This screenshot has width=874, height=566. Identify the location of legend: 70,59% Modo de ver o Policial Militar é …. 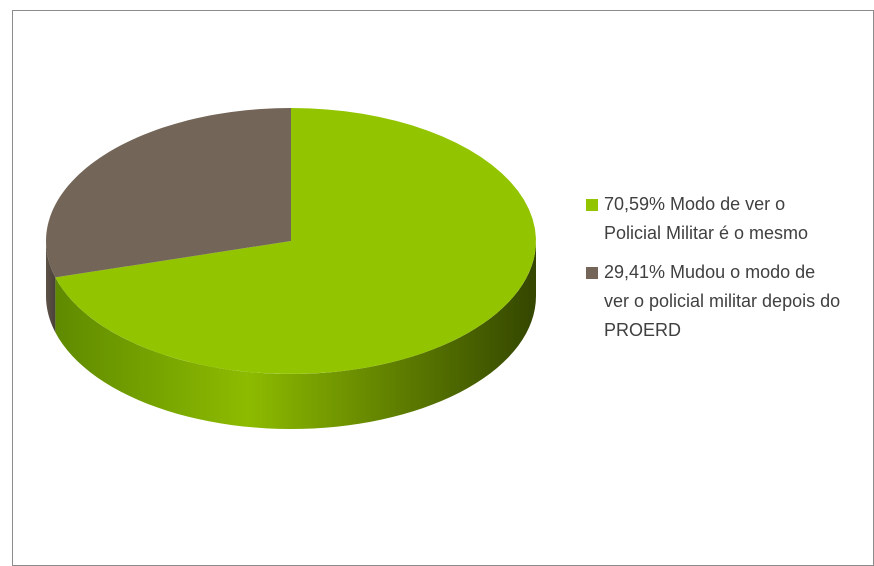
(721, 272).